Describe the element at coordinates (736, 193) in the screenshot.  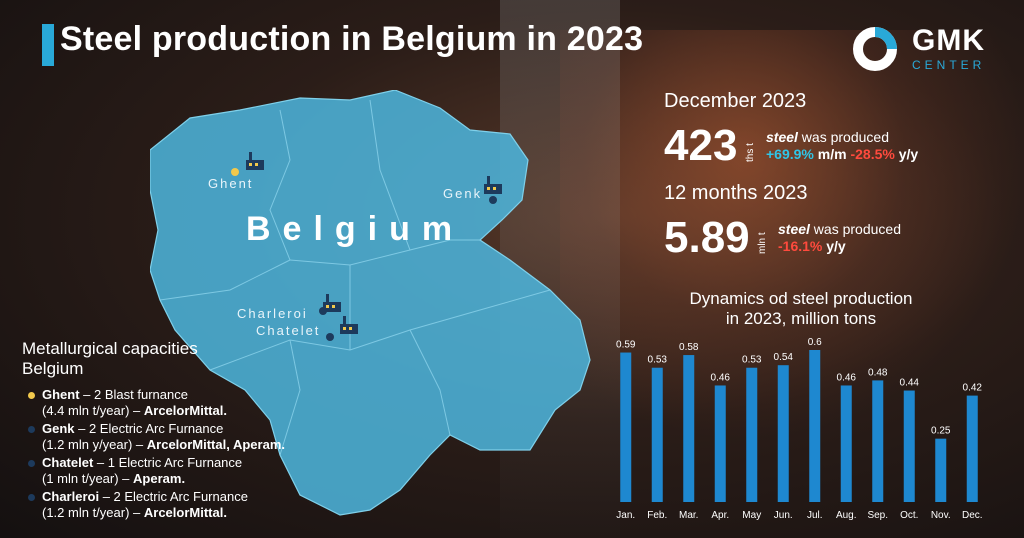
I see `year-heading: 12 months 2023` at that location.